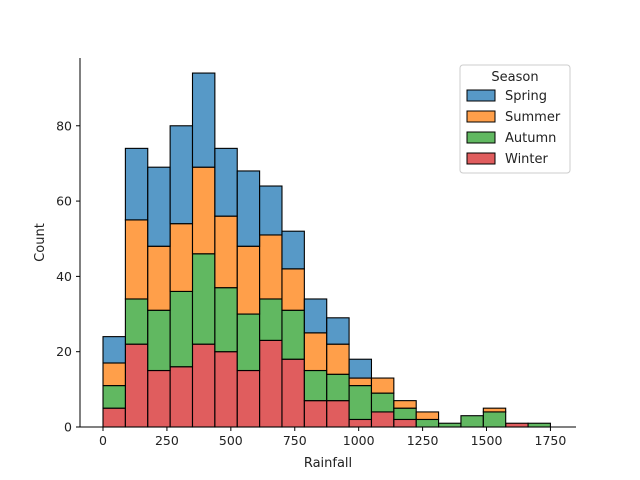  I want to click on x-axis-label: Rainfall, so click(328, 463).